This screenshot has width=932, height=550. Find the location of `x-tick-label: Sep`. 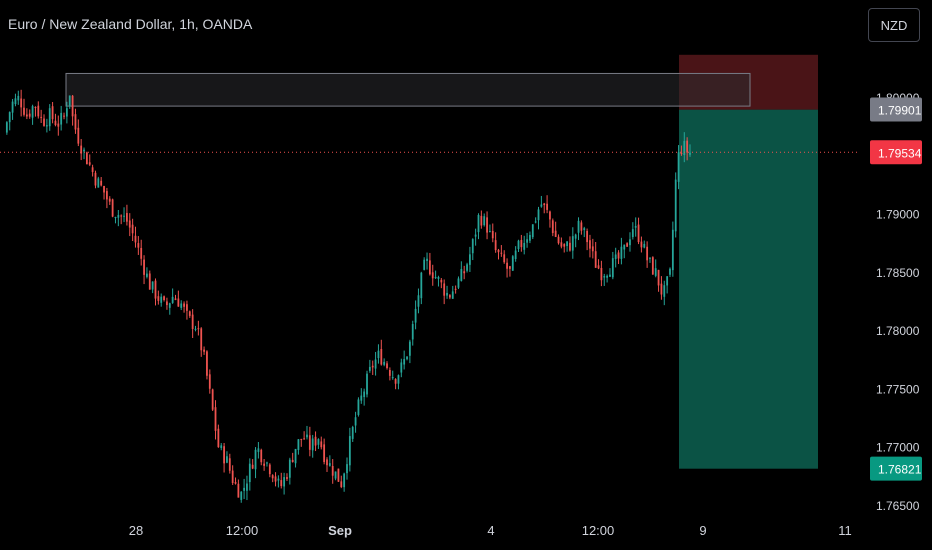

x-tick-label: Sep is located at coordinates (340, 530).